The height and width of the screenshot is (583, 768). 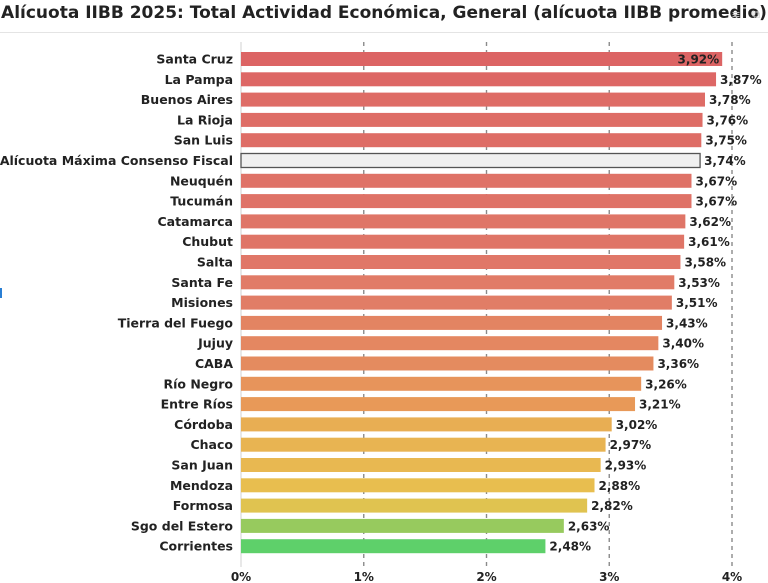 What do you see at coordinates (486, 576) in the screenshot?
I see `x-tick-label: 2%` at bounding box center [486, 576].